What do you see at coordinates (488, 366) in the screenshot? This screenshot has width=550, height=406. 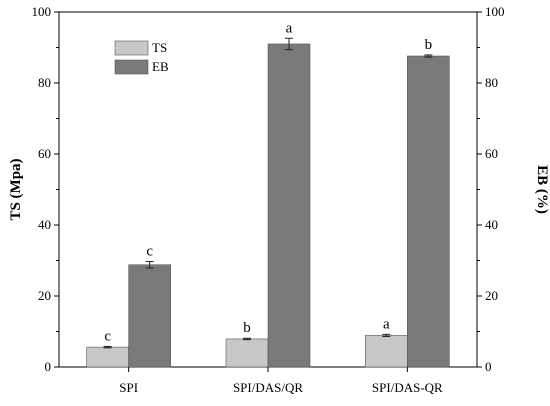 I see `y2-tick-label: 0` at bounding box center [488, 366].